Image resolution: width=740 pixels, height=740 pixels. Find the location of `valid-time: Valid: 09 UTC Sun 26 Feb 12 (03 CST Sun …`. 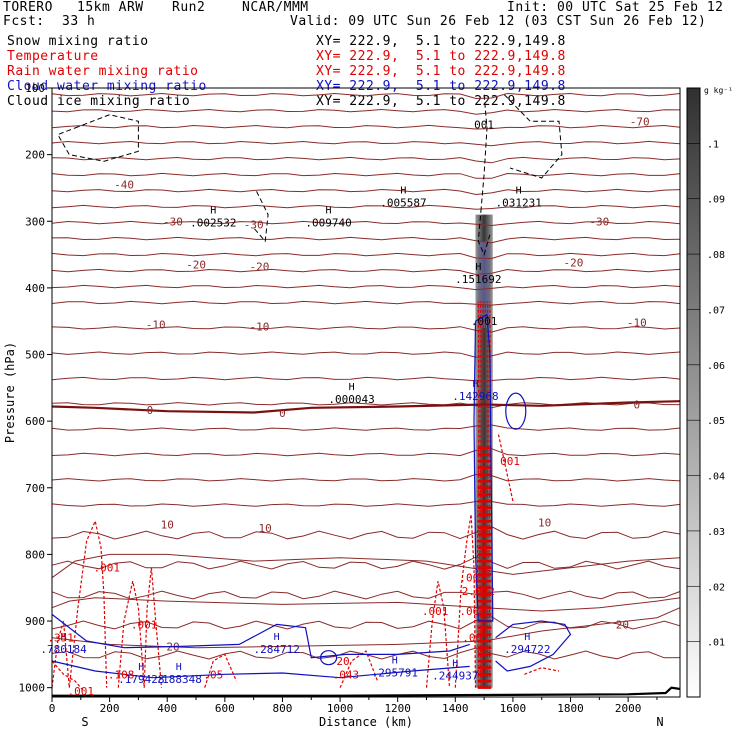

valid-time: Valid: 09 UTC Sun 26 Feb 12 (03 CST Sun … is located at coordinates (498, 21).